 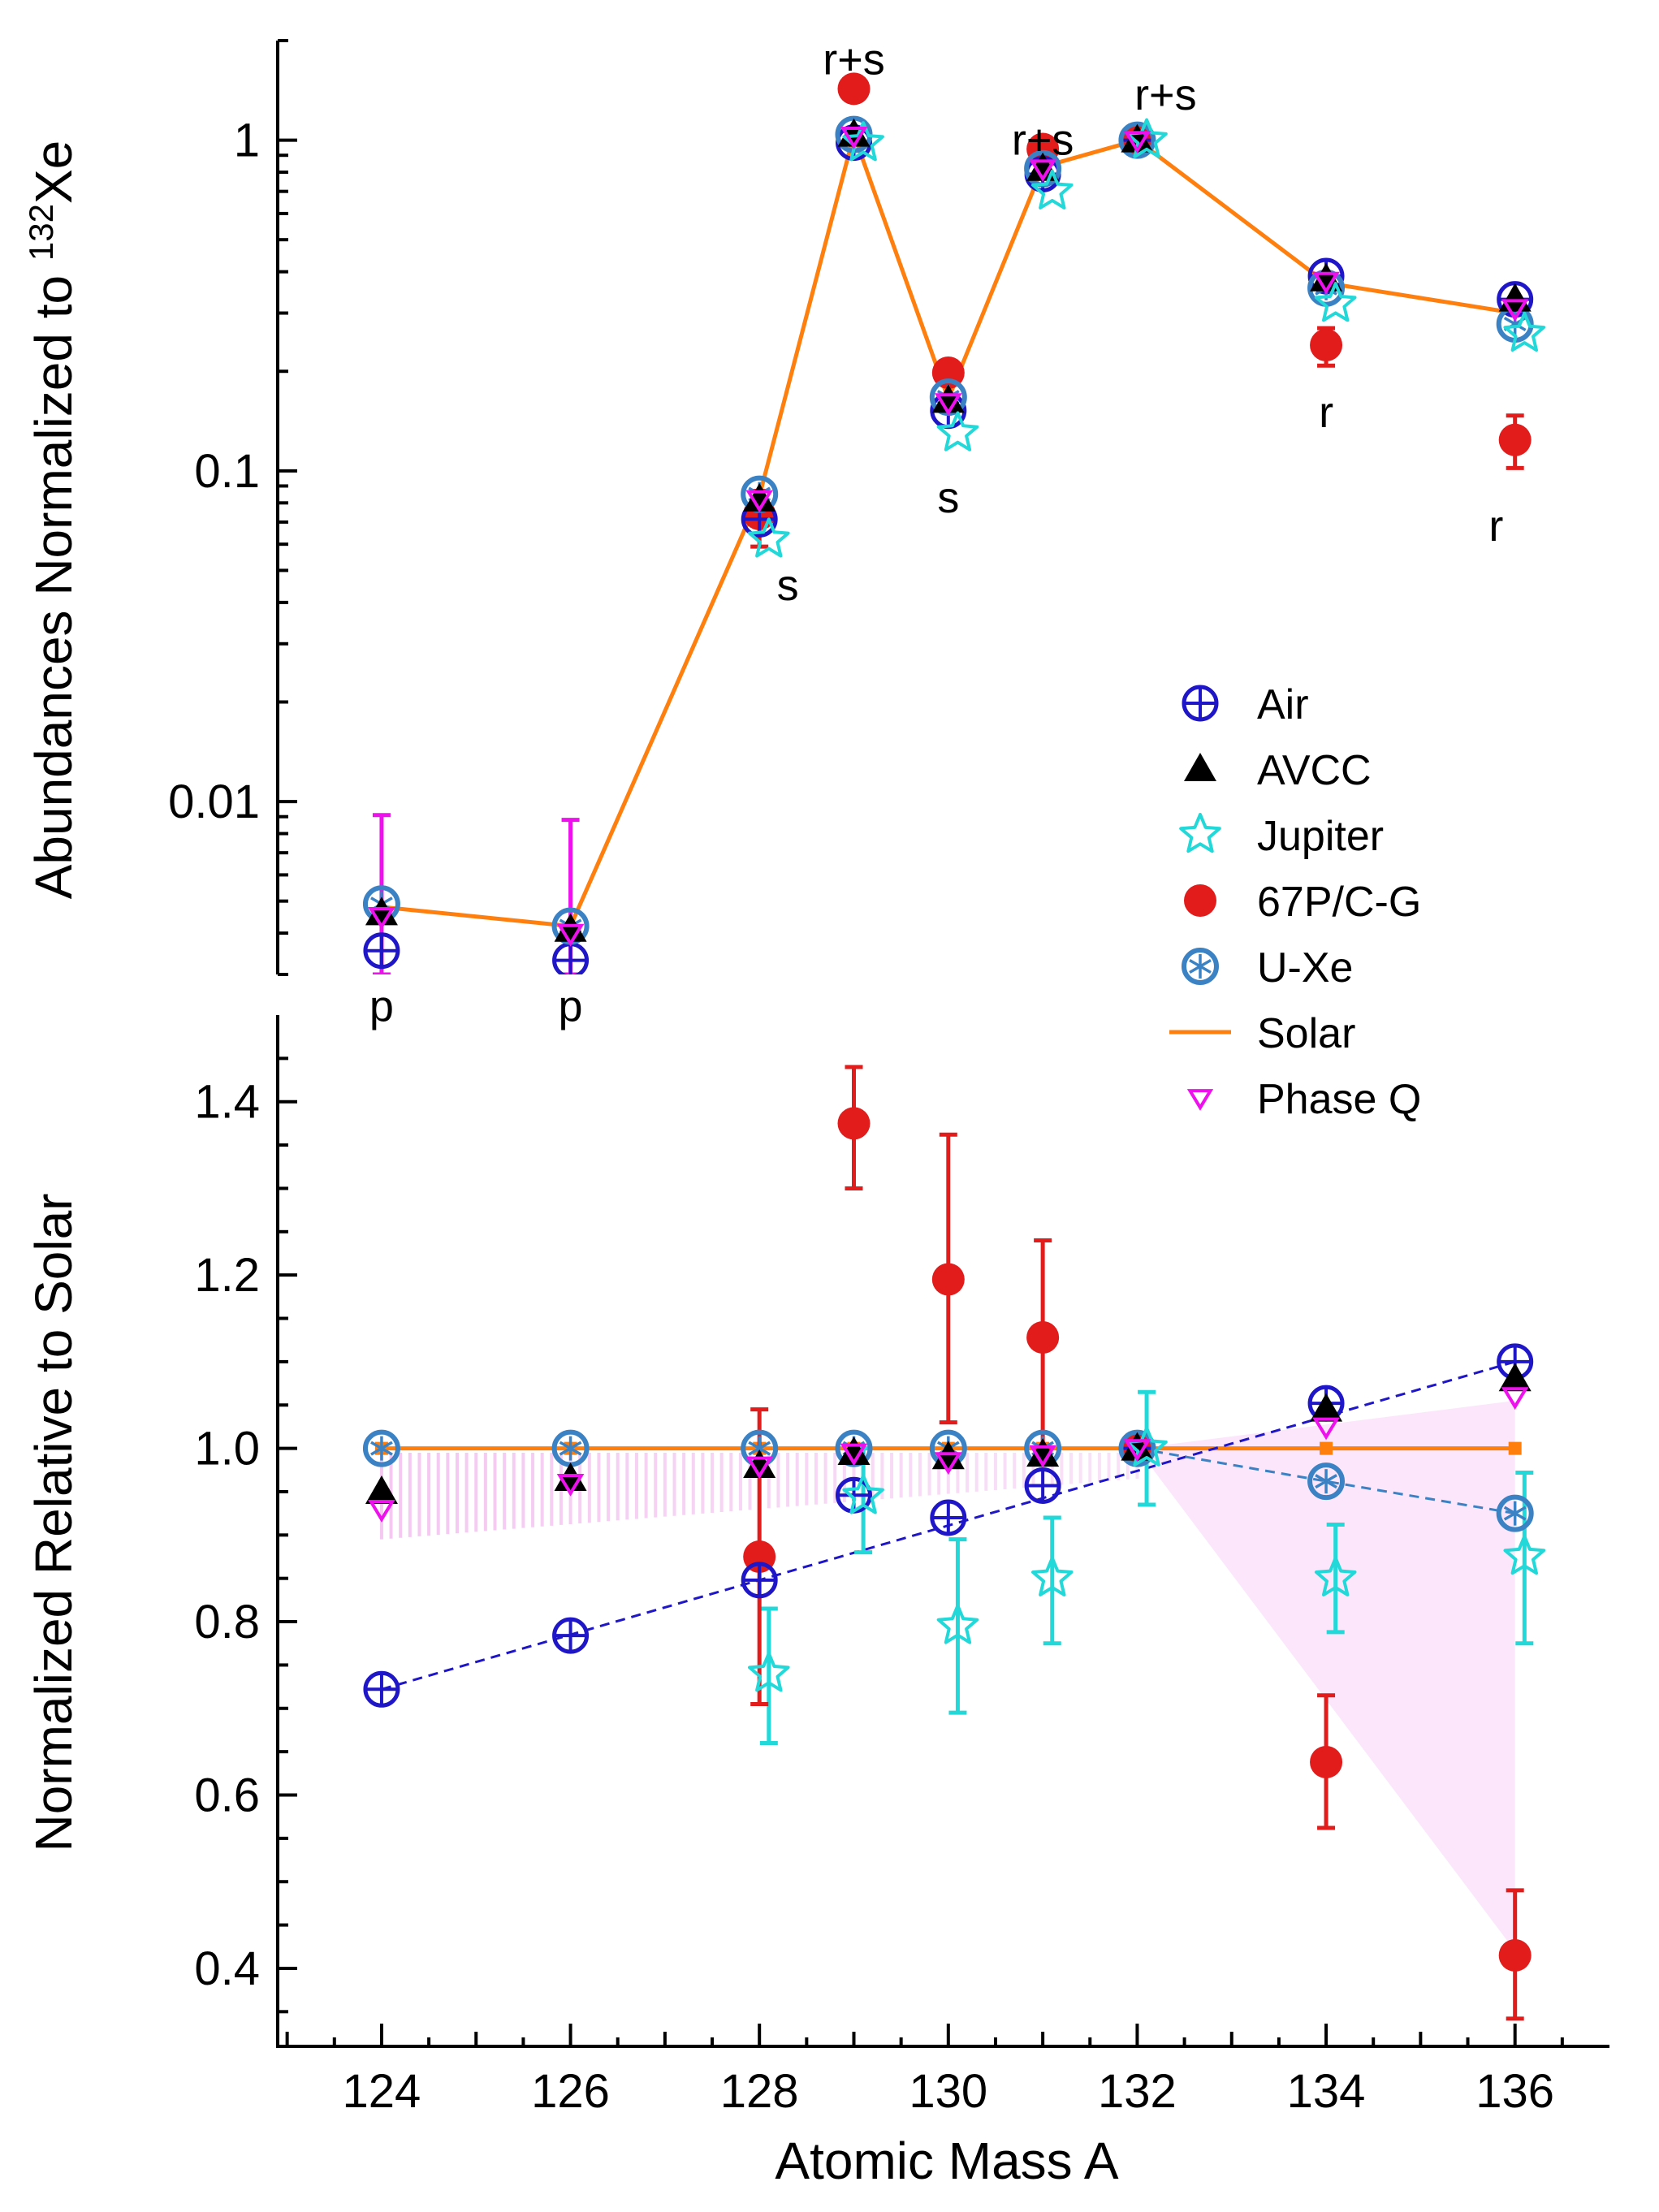 What do you see at coordinates (570, 2091) in the screenshot?
I see `x-tick-label: 126` at bounding box center [570, 2091].